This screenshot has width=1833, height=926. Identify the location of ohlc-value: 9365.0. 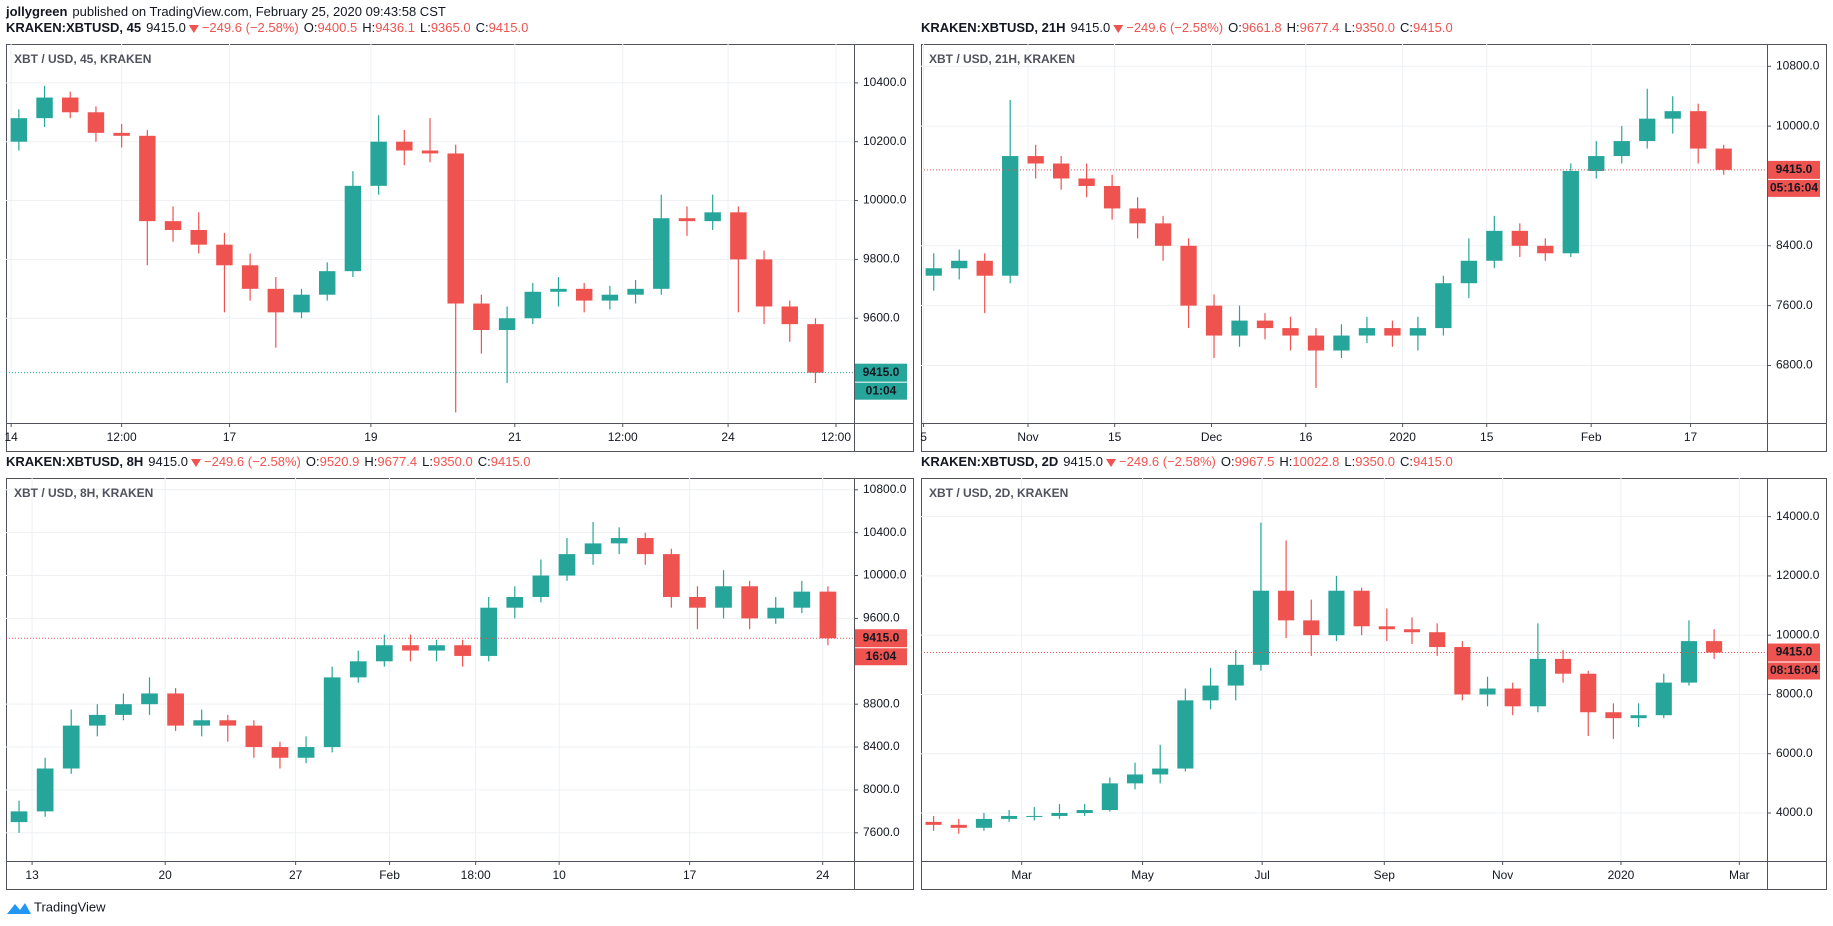
(451, 27).